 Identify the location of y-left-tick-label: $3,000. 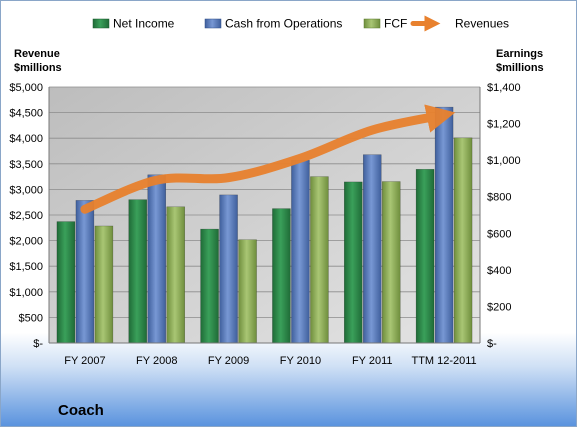
(26, 190).